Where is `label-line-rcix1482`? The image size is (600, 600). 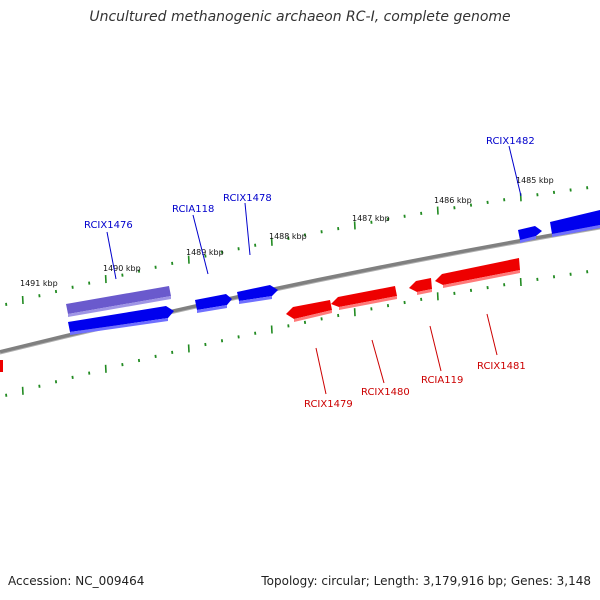
label-line-rcix1482 is located at coordinates (515, 171).